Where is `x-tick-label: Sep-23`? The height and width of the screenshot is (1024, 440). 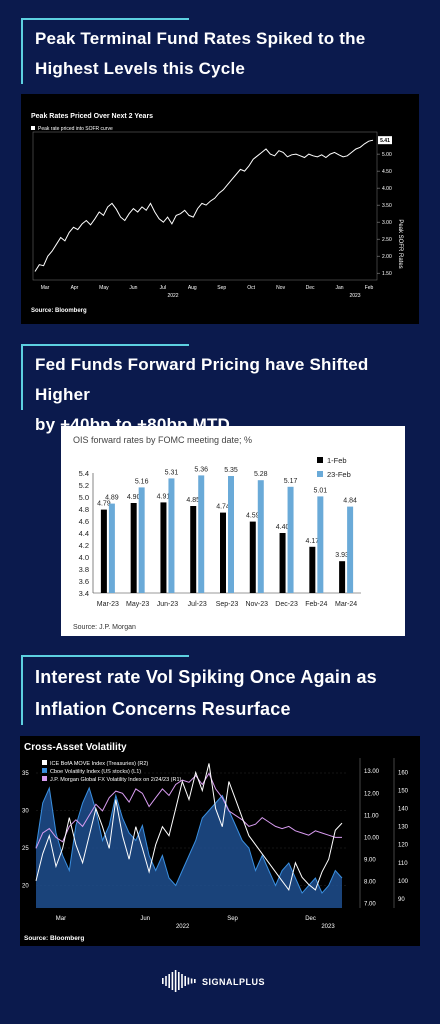
x-tick-label: Sep-23 is located at coordinates (227, 604).